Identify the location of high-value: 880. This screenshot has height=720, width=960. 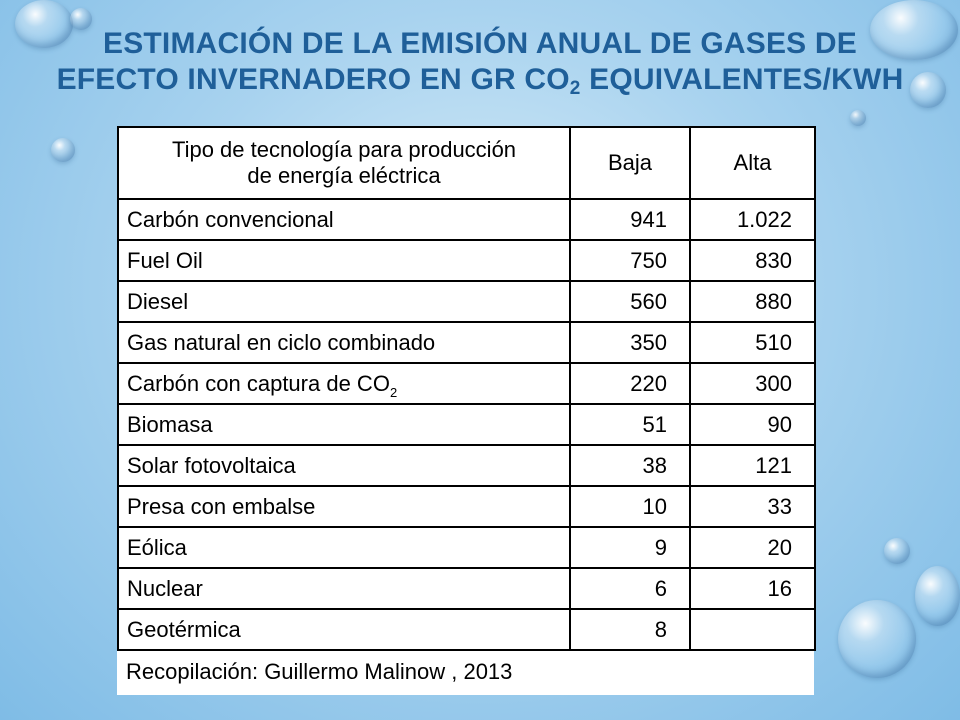
(752, 301).